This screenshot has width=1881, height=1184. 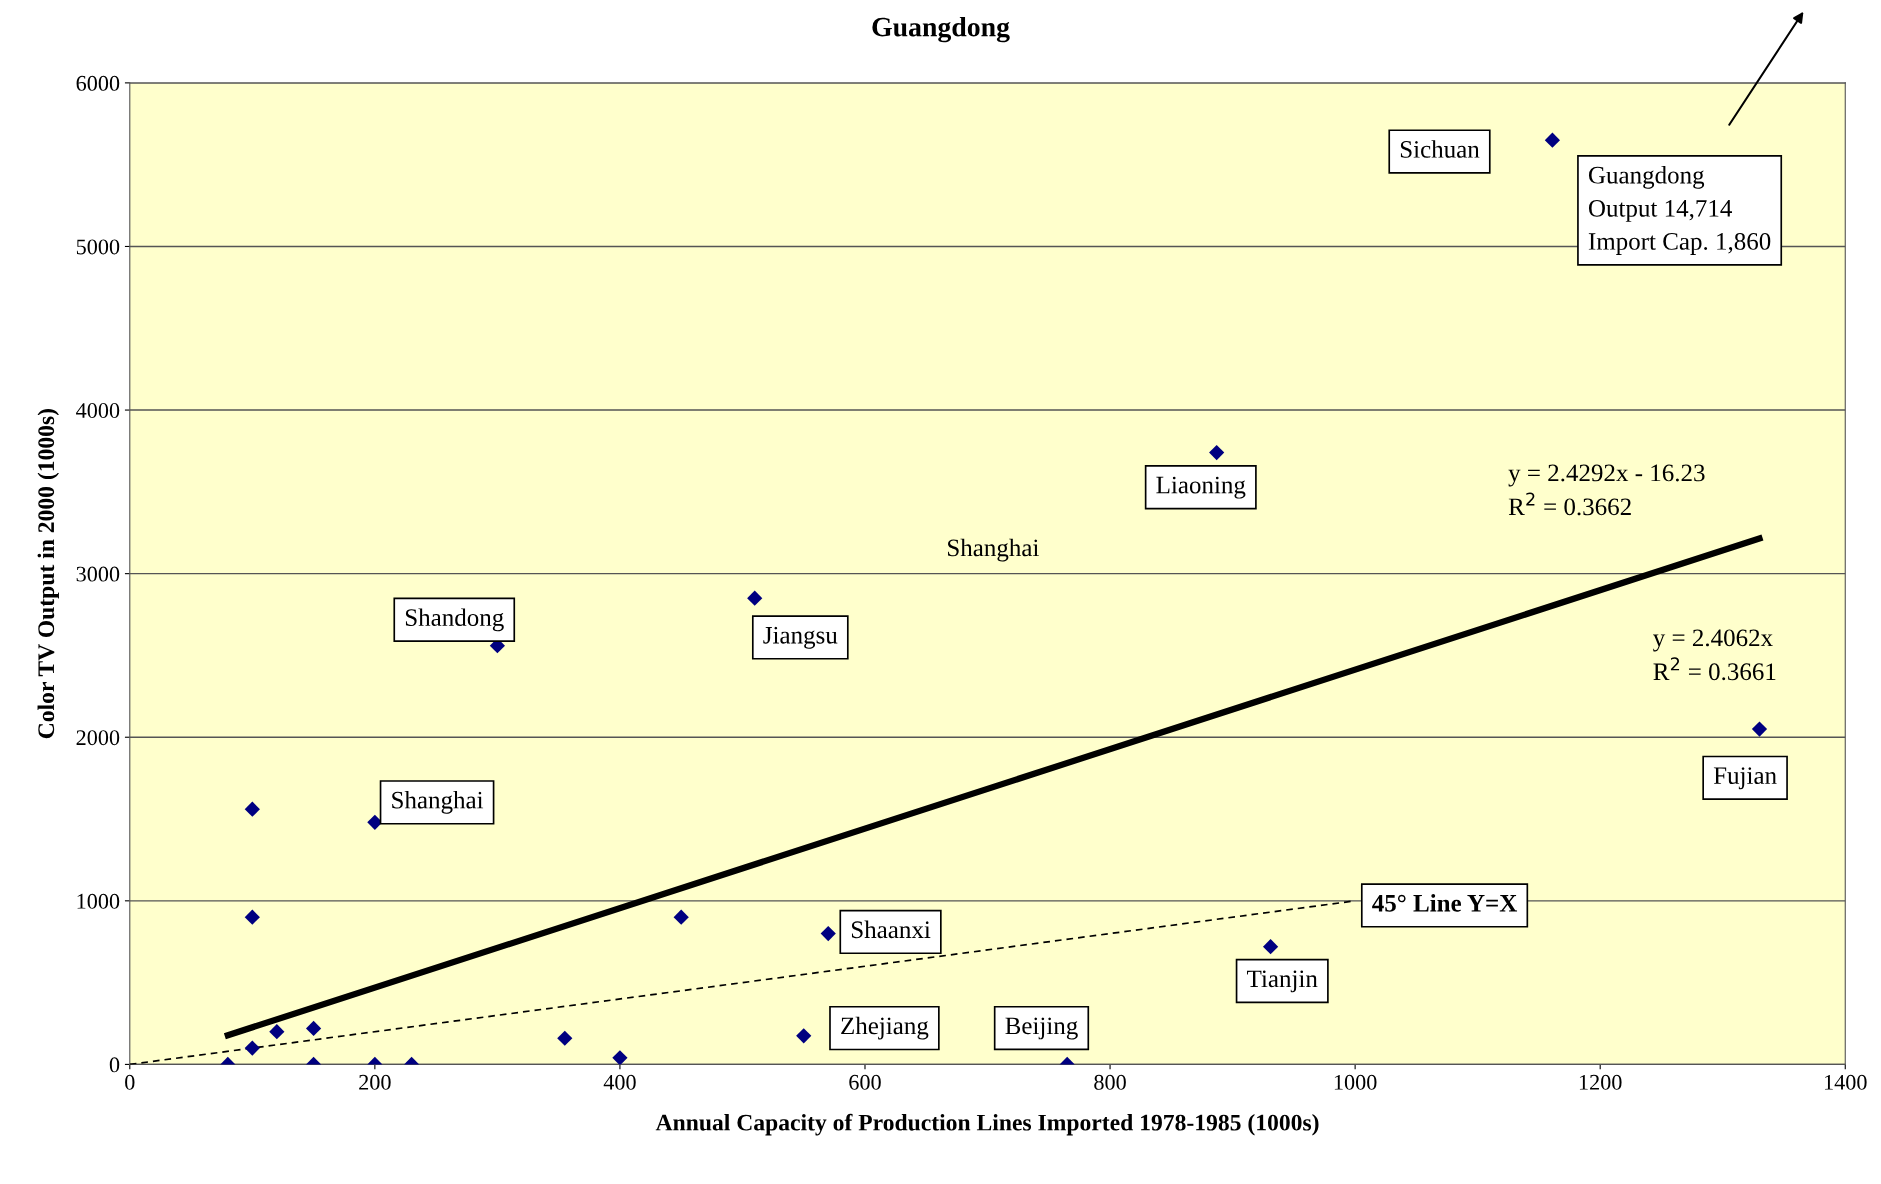 I want to click on x-tick-label: 0, so click(x=130, y=1082).